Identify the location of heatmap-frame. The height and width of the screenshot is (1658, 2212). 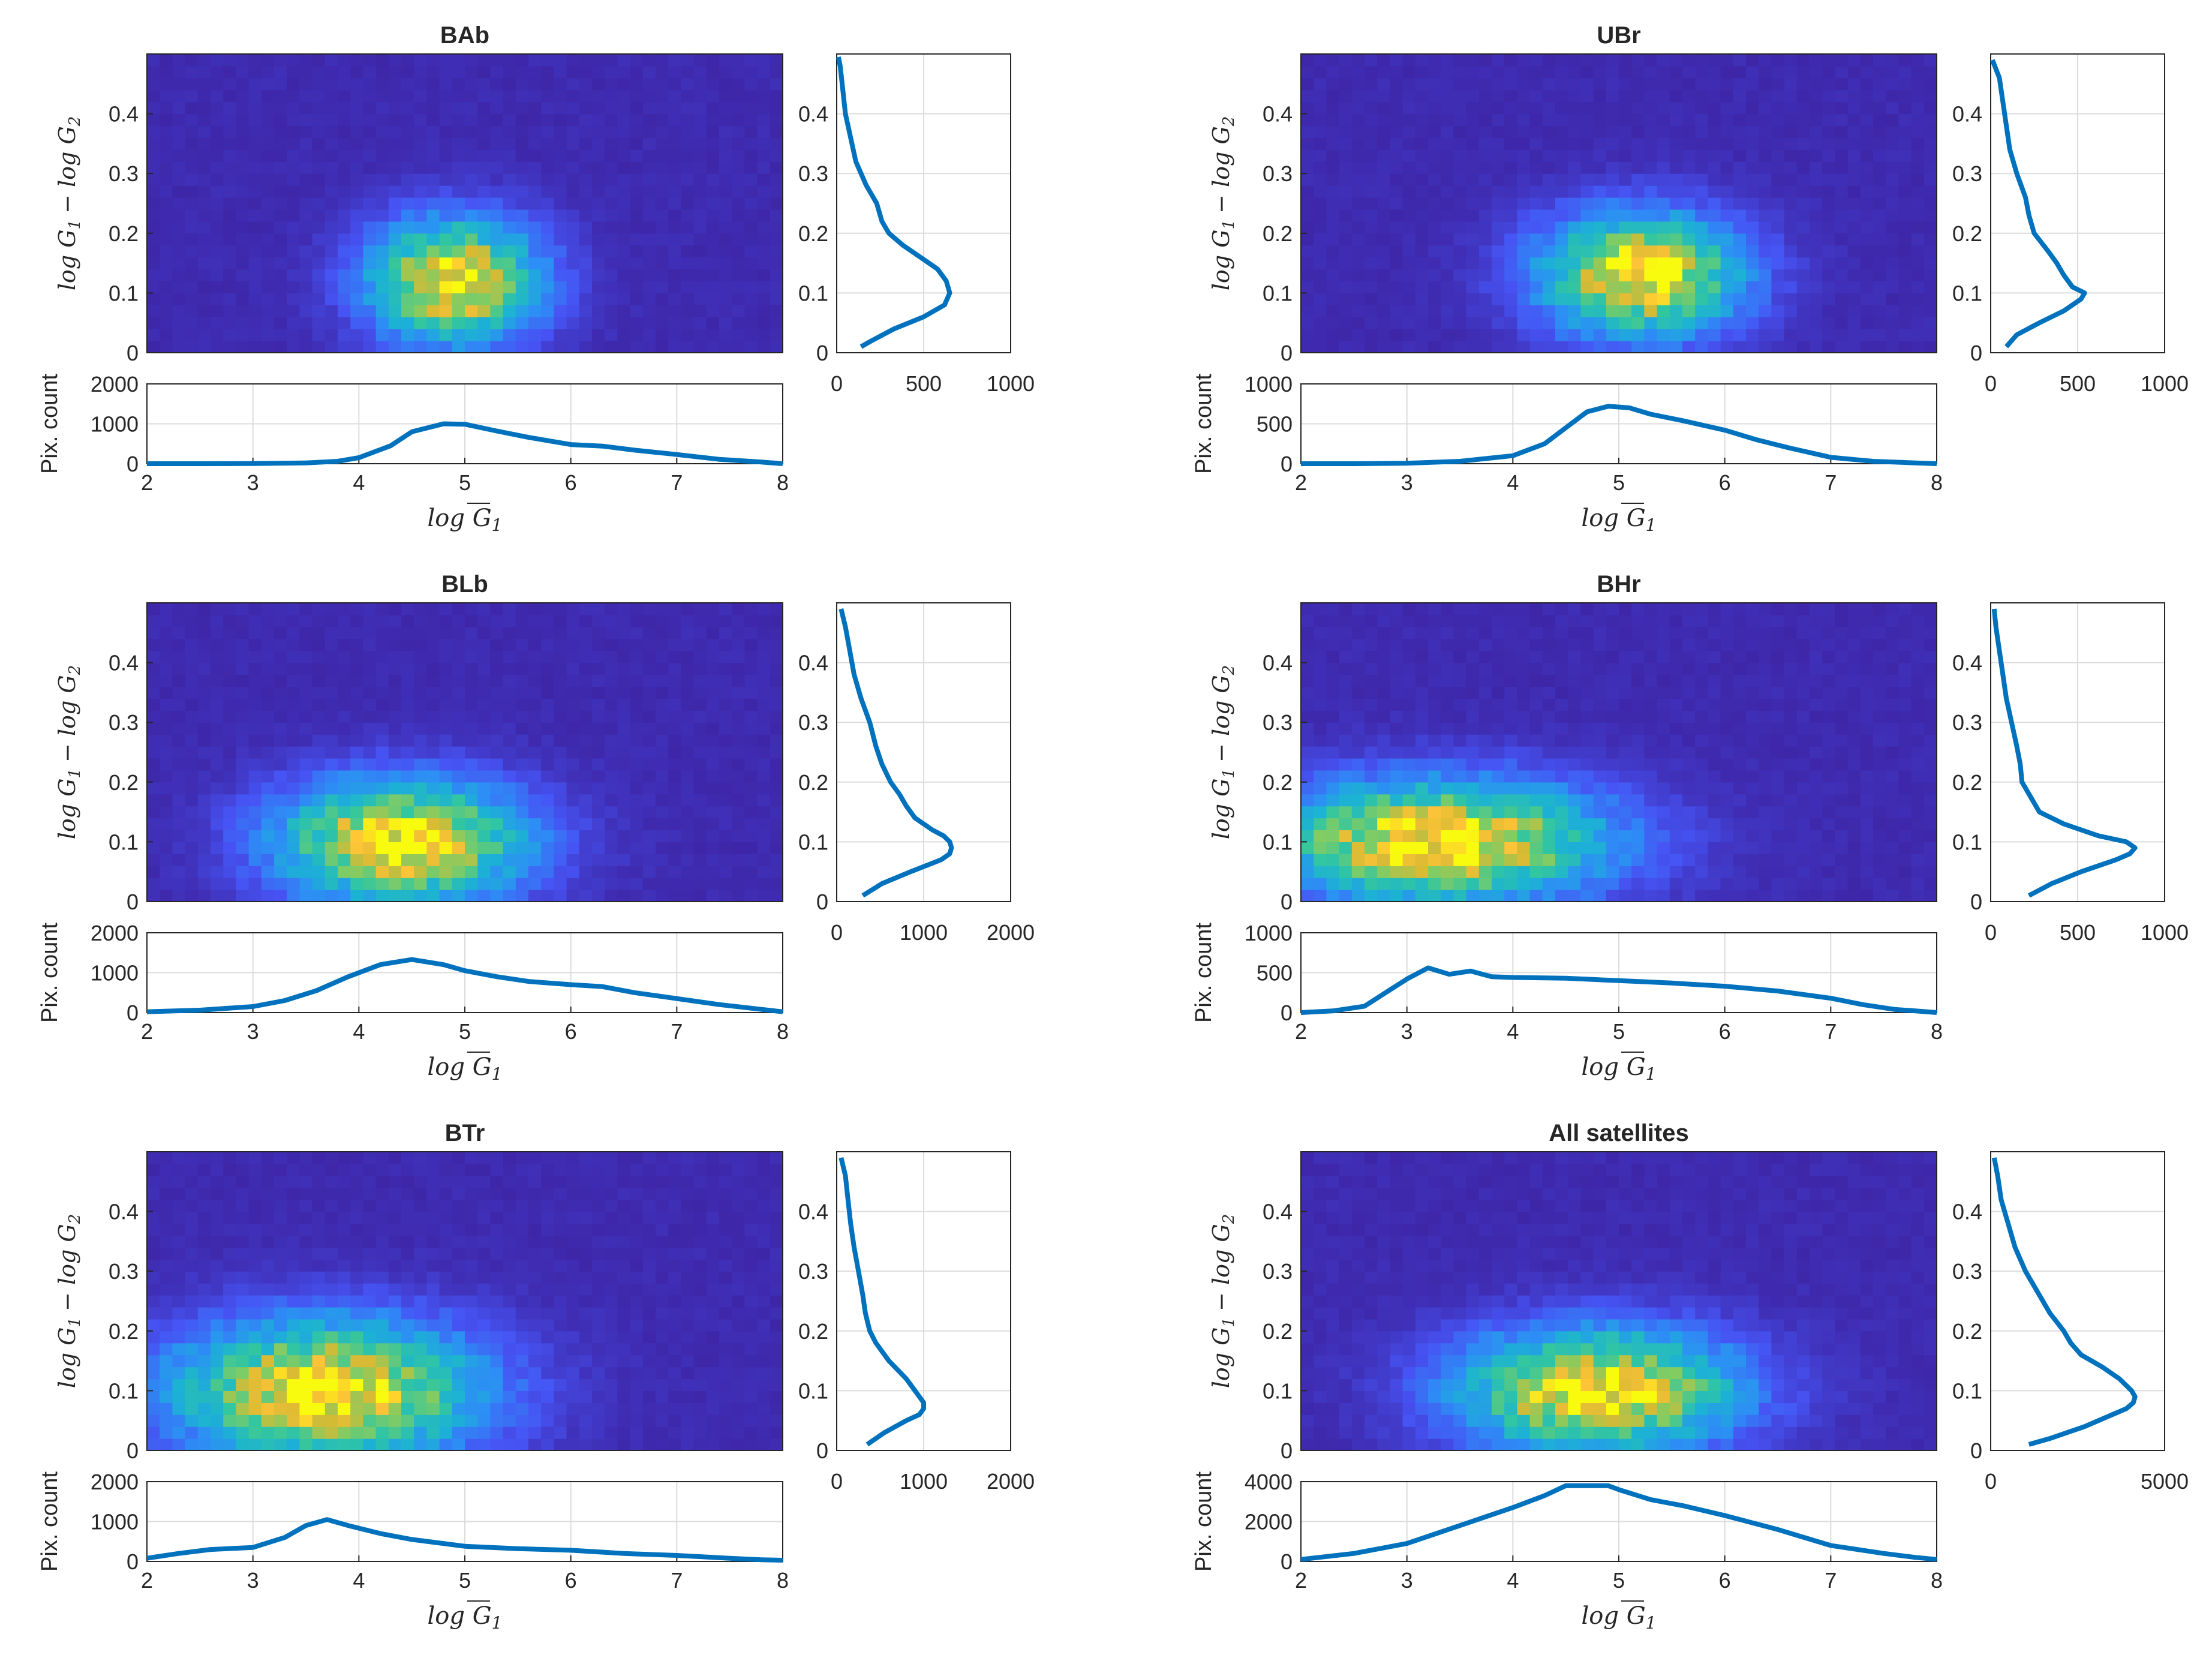
(464, 203).